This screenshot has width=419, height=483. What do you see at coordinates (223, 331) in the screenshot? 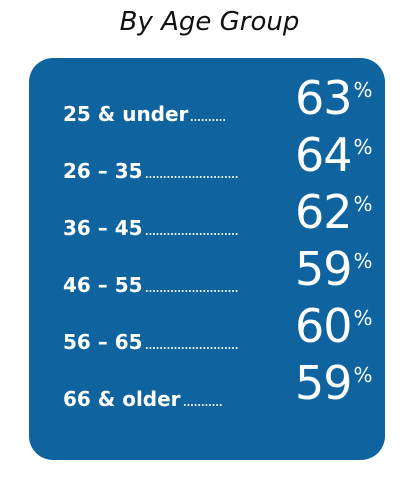
I see `age-row-56-65: 56 – 65 60%` at bounding box center [223, 331].